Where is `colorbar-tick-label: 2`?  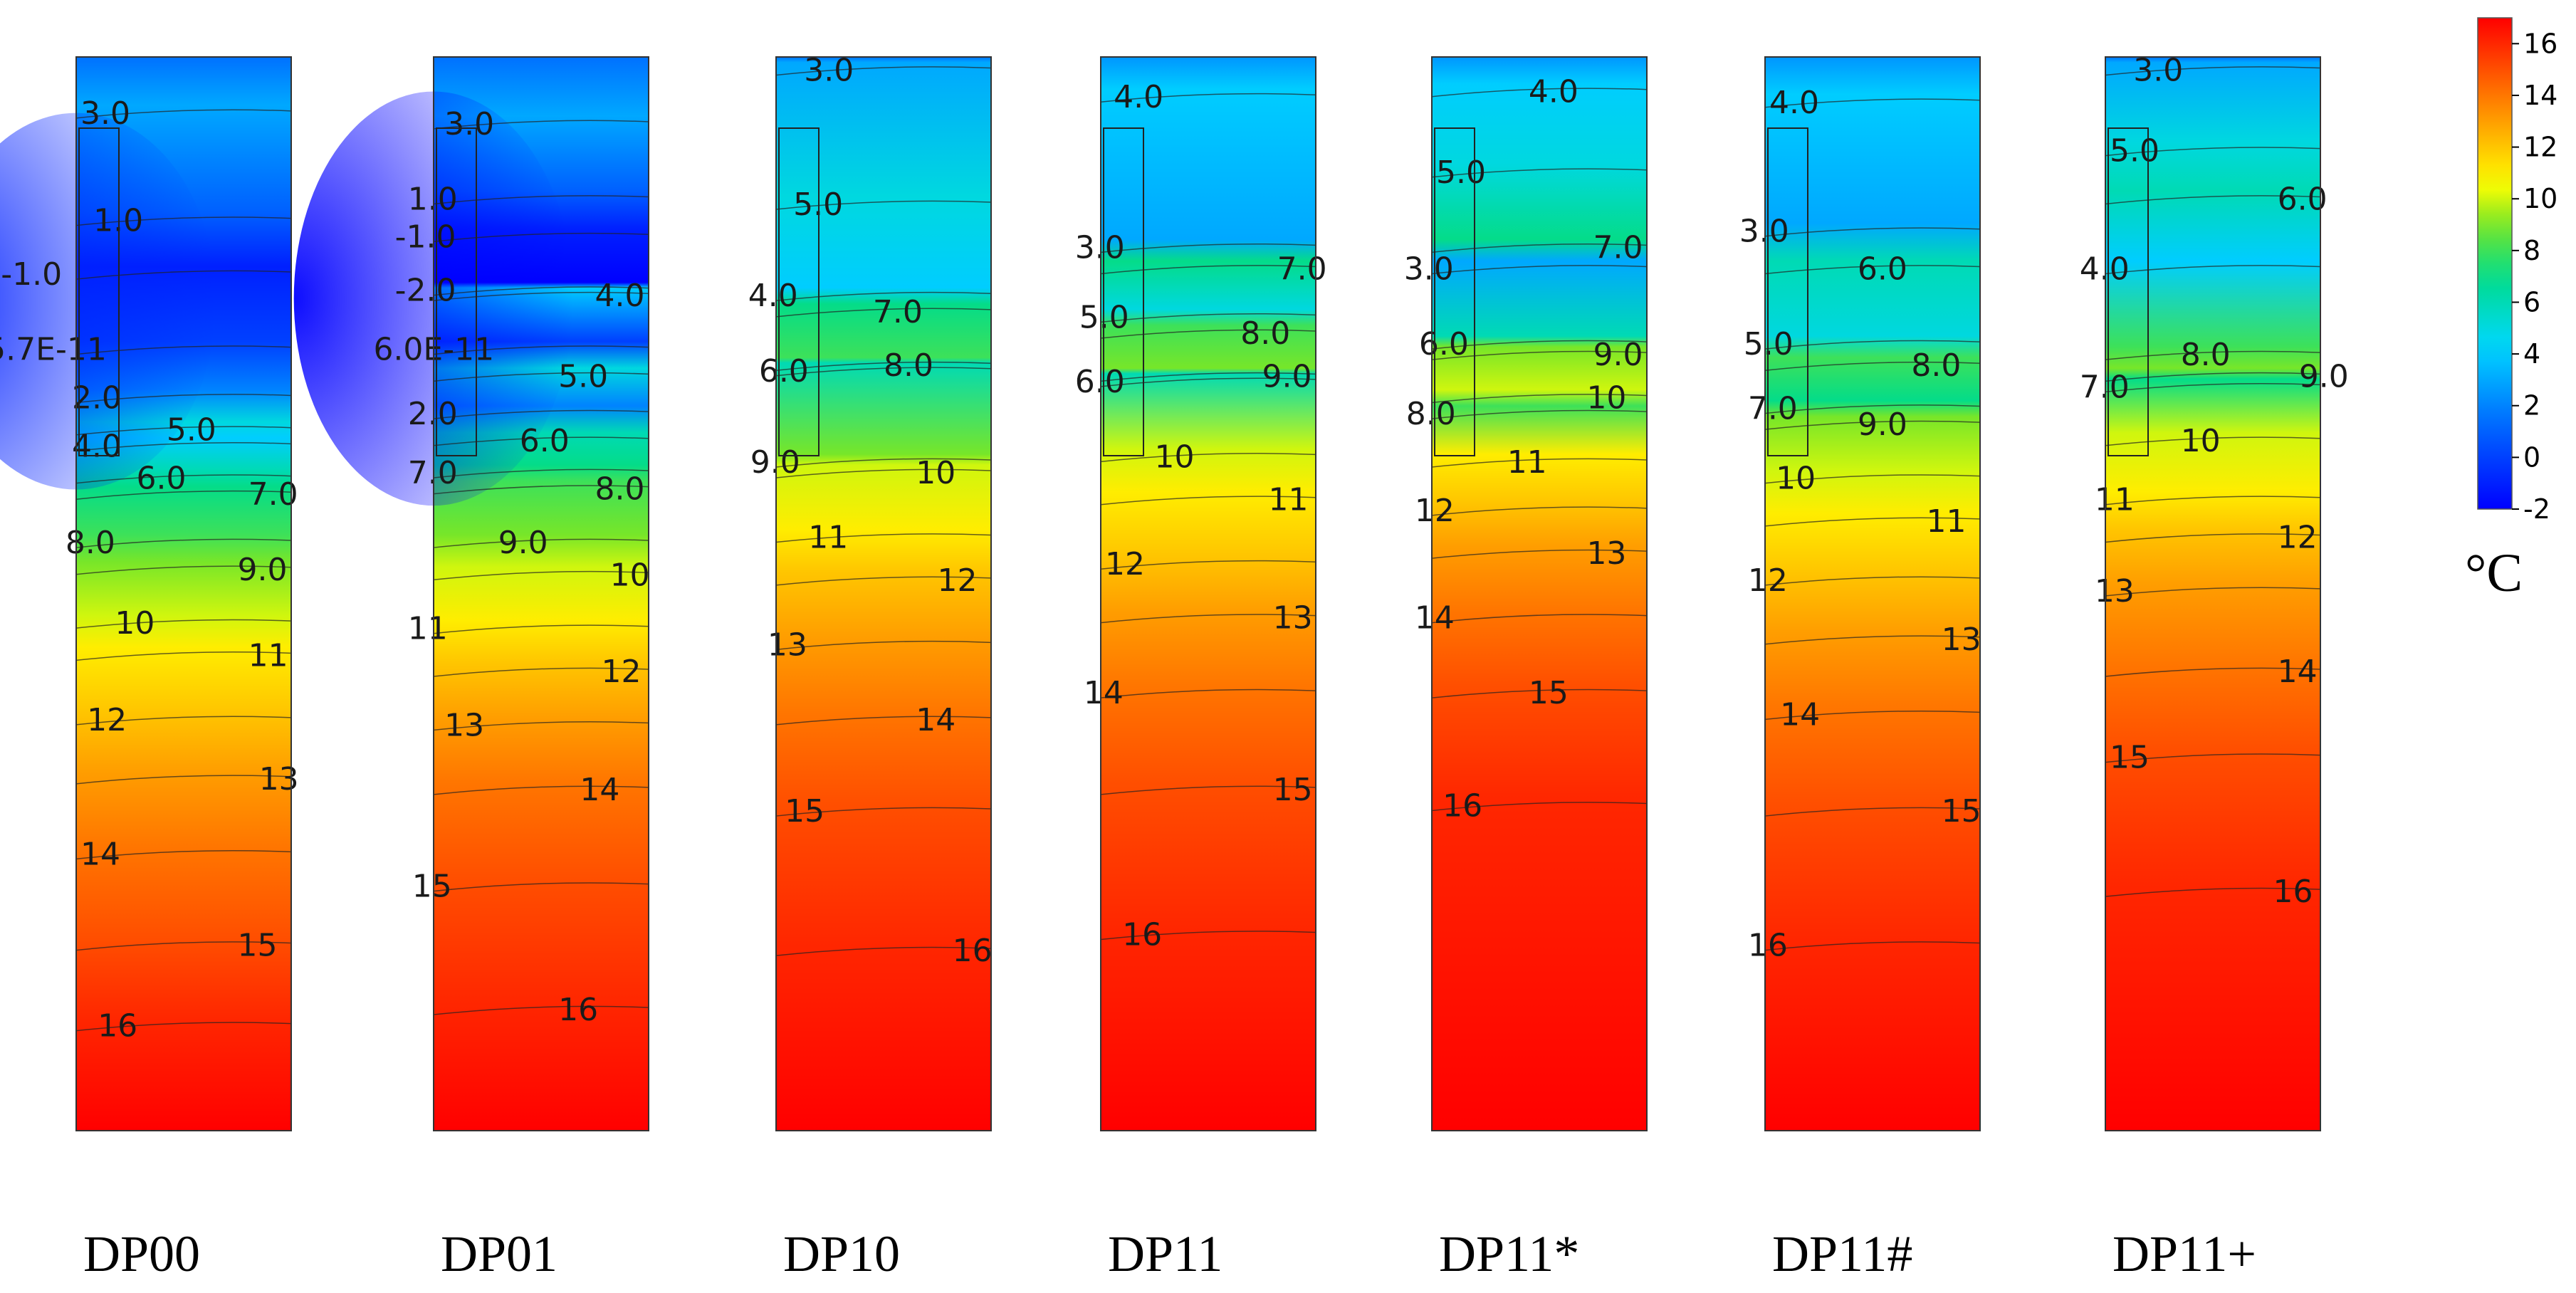 colorbar-tick-label: 2 is located at coordinates (2531, 406).